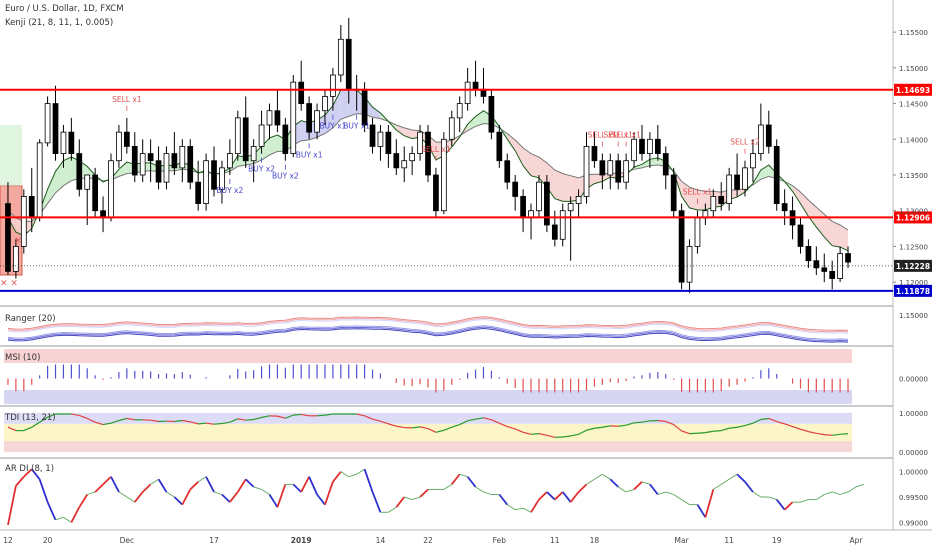 The width and height of the screenshot is (932, 550). Describe the element at coordinates (777, 540) in the screenshot. I see `time-tick-label: 19` at that location.